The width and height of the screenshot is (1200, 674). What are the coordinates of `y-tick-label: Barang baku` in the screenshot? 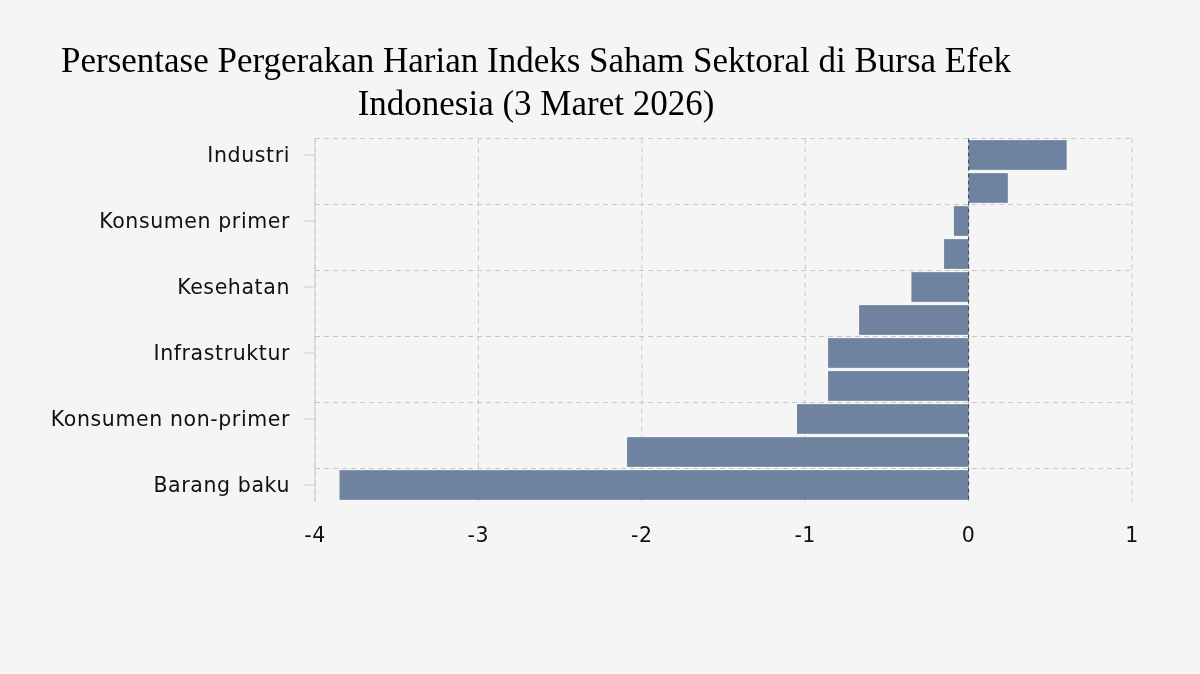 It's located at (221, 485).